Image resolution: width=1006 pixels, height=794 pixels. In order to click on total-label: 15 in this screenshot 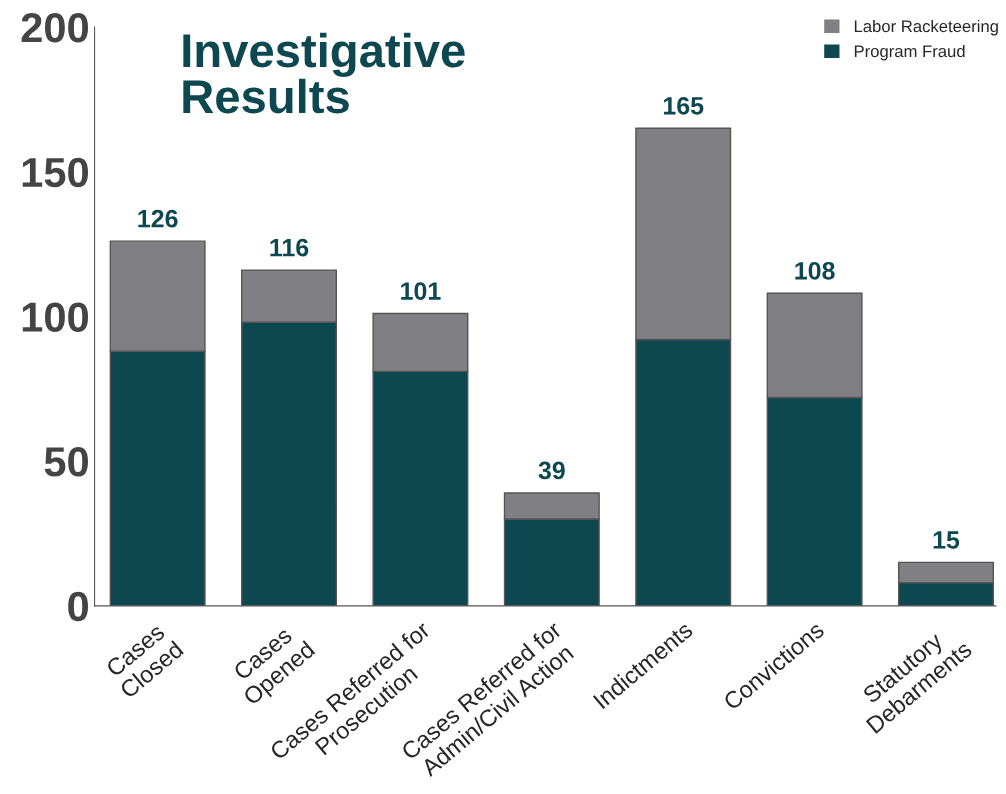, I will do `click(946, 540)`.